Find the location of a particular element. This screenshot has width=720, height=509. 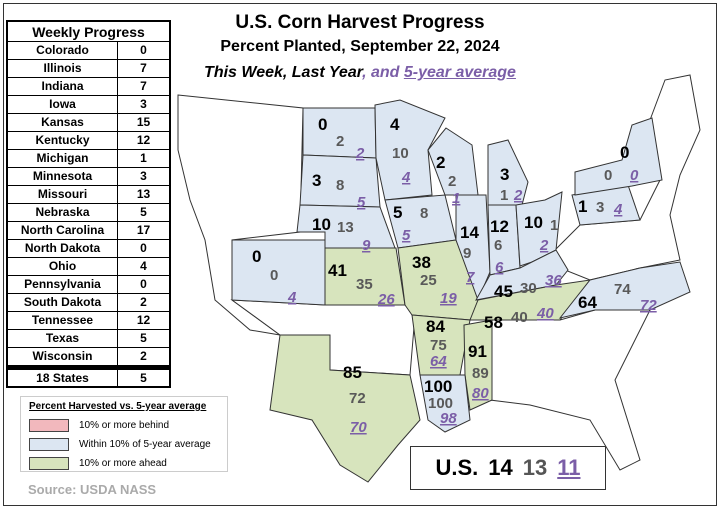

total-value: 5 is located at coordinates (143, 378).